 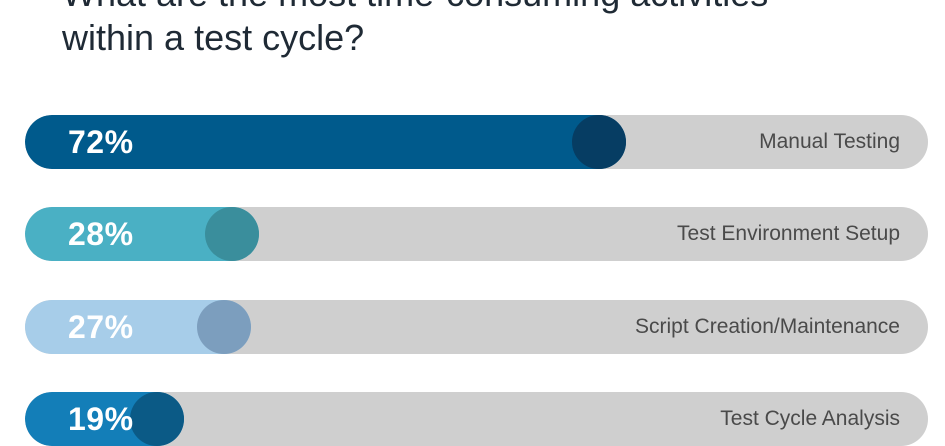 What do you see at coordinates (476, 327) in the screenshot?
I see `bar-track: 27% Script Creation/Maintenance` at bounding box center [476, 327].